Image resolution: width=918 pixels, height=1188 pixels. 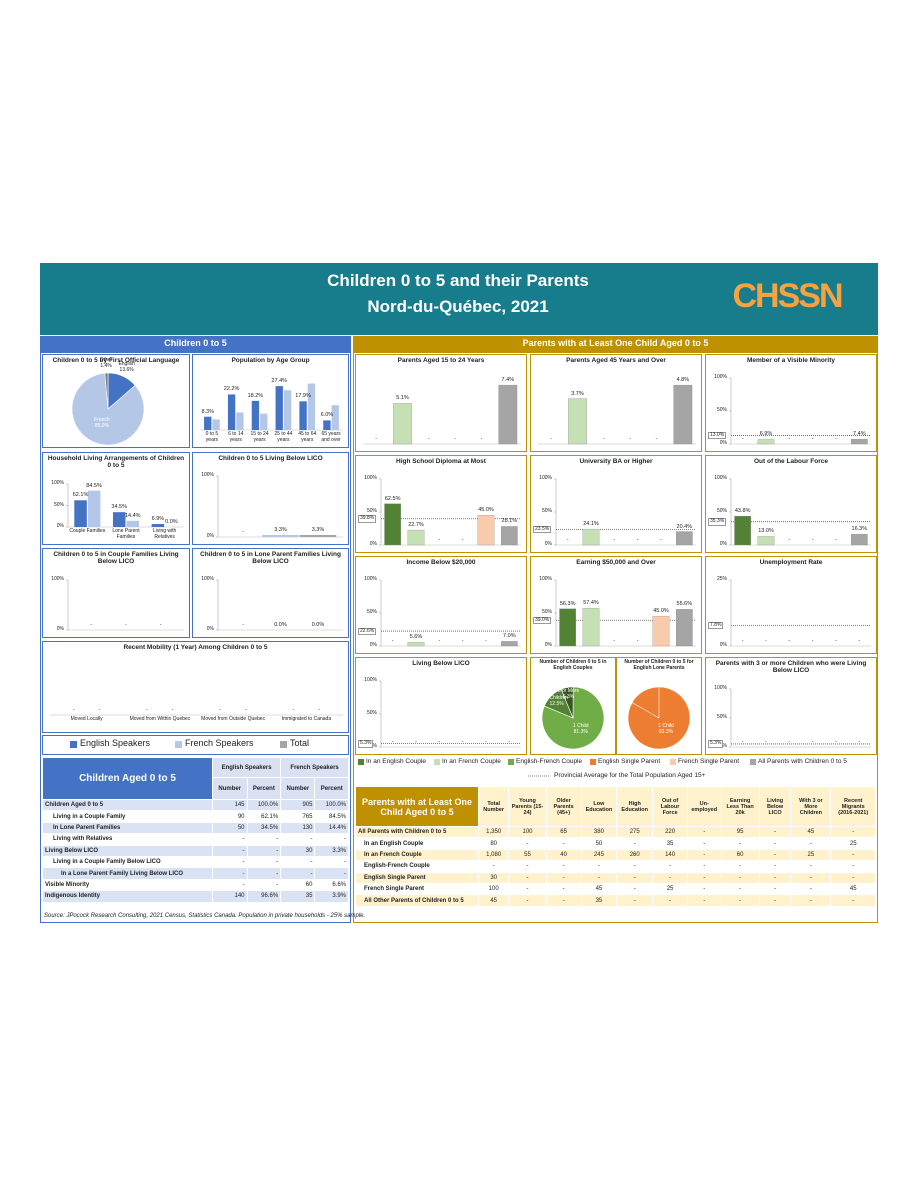 I want to click on cell: 30, so click(x=298, y=850).